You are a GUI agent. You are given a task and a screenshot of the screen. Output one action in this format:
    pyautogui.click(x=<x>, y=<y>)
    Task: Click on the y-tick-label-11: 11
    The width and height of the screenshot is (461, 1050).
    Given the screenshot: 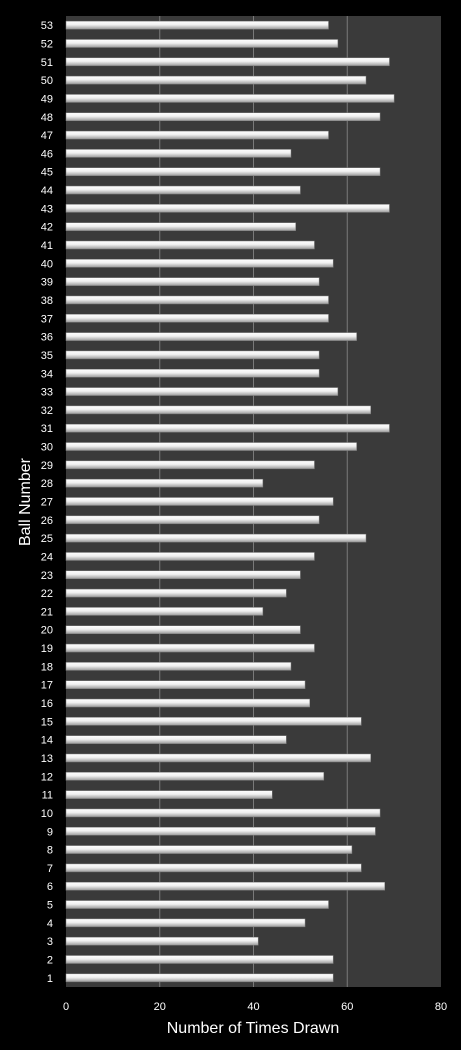 What is the action you would take?
    pyautogui.click(x=47, y=796)
    